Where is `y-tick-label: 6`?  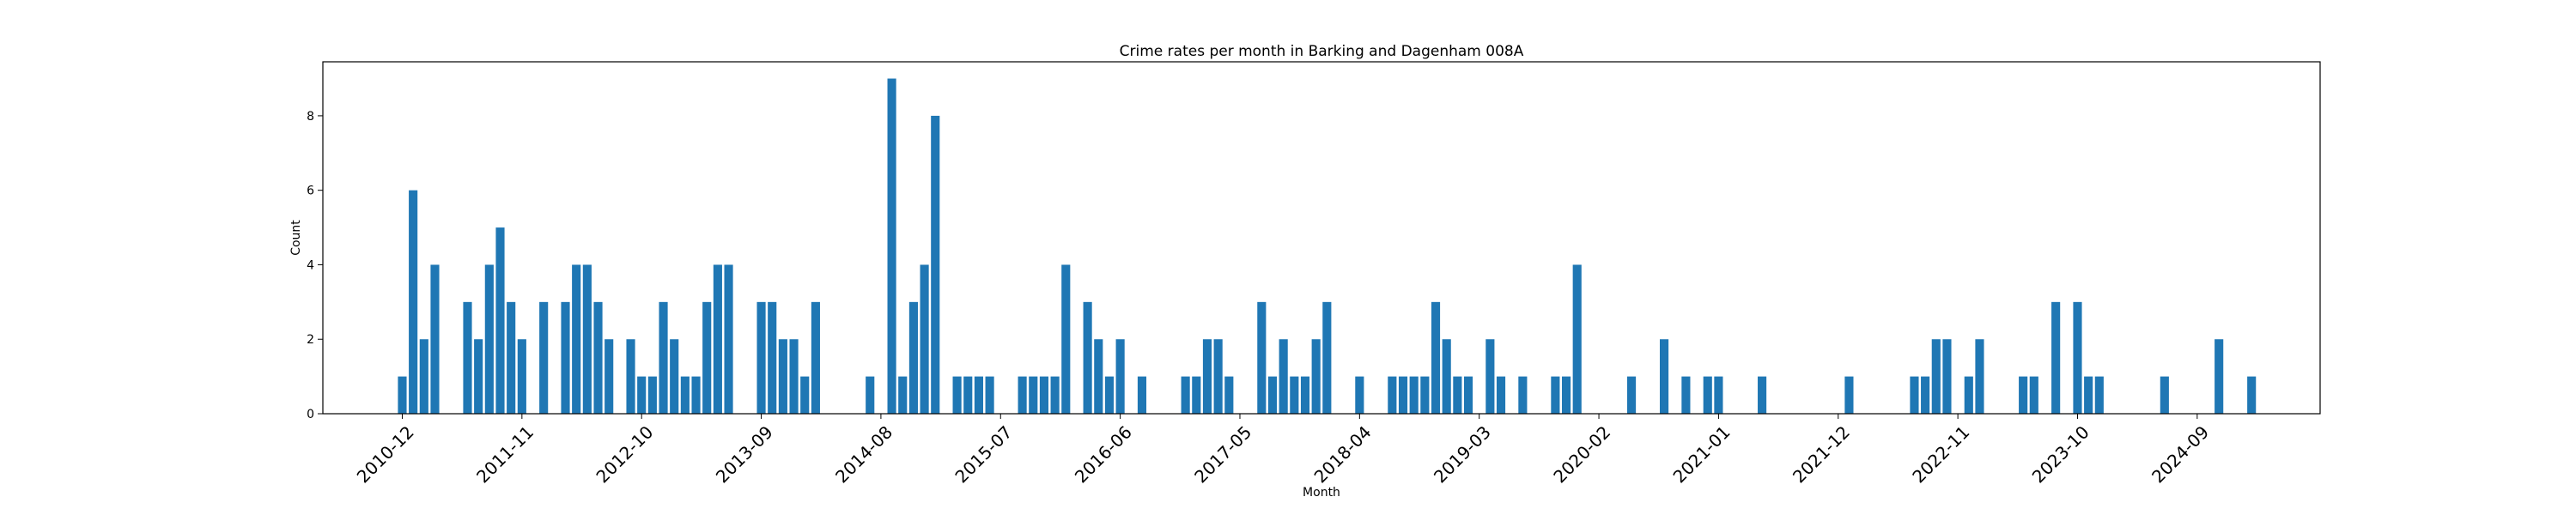
y-tick-label: 6 is located at coordinates (311, 191).